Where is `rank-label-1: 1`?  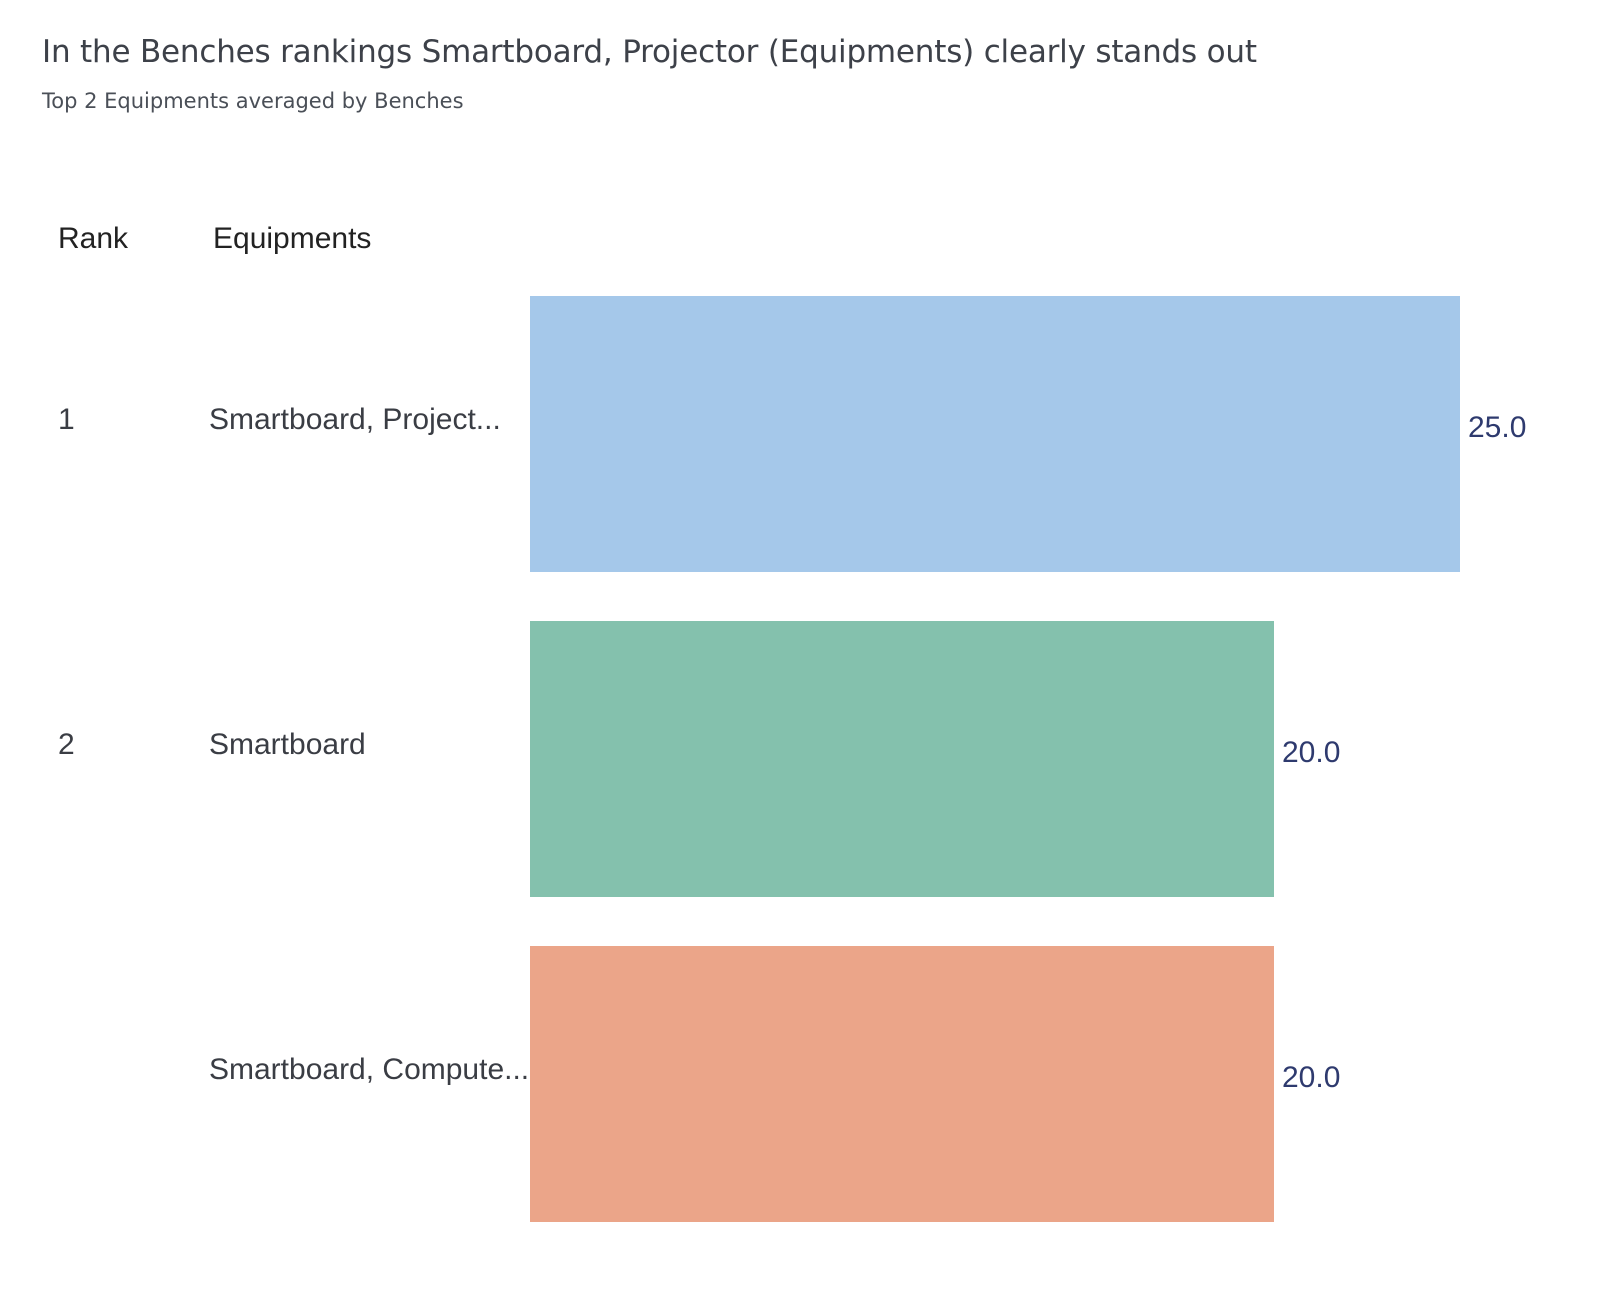 rank-label-1: 1 is located at coordinates (66, 419).